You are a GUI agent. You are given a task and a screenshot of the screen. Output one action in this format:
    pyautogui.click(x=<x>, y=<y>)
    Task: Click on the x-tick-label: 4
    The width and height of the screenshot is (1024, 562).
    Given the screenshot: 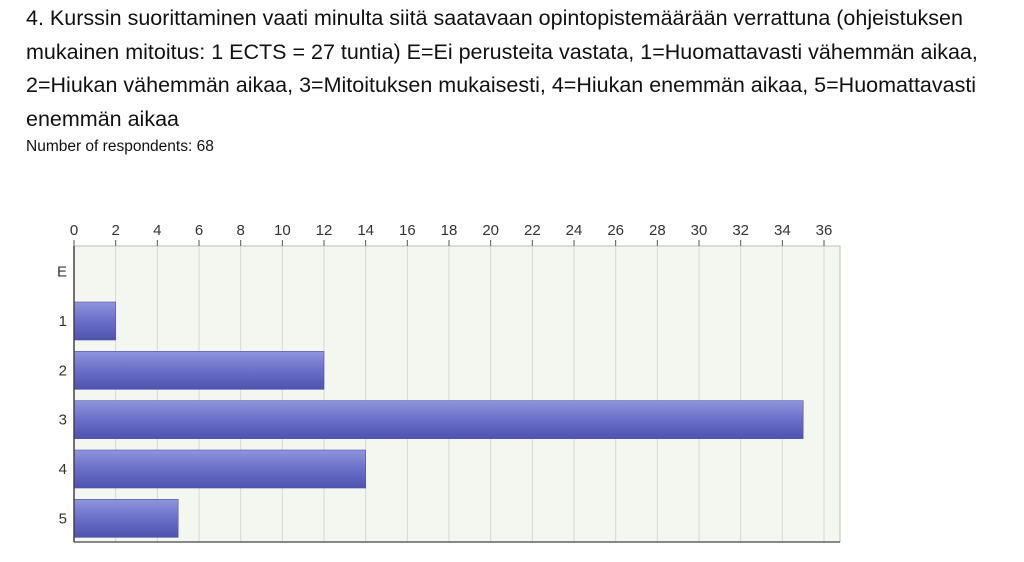 What is the action you would take?
    pyautogui.click(x=157, y=230)
    